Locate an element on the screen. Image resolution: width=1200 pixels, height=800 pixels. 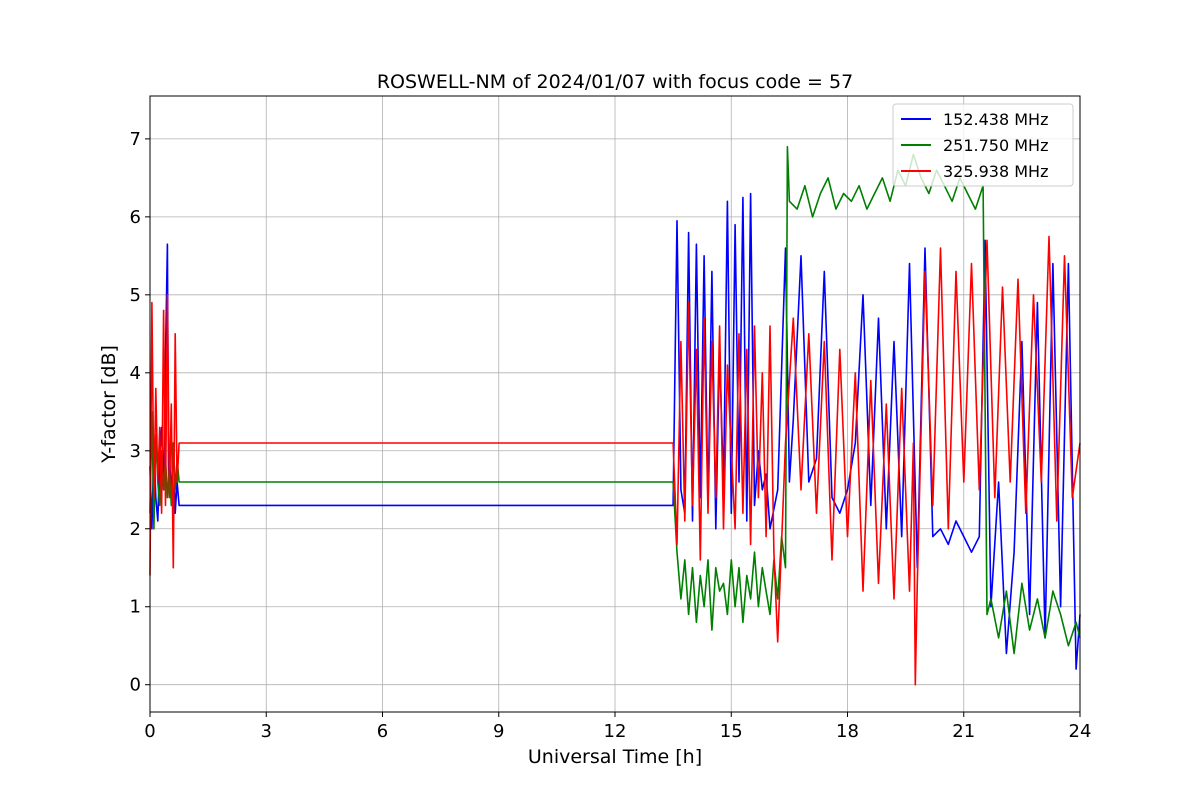
x-tick-label: 3 is located at coordinates (266, 731).